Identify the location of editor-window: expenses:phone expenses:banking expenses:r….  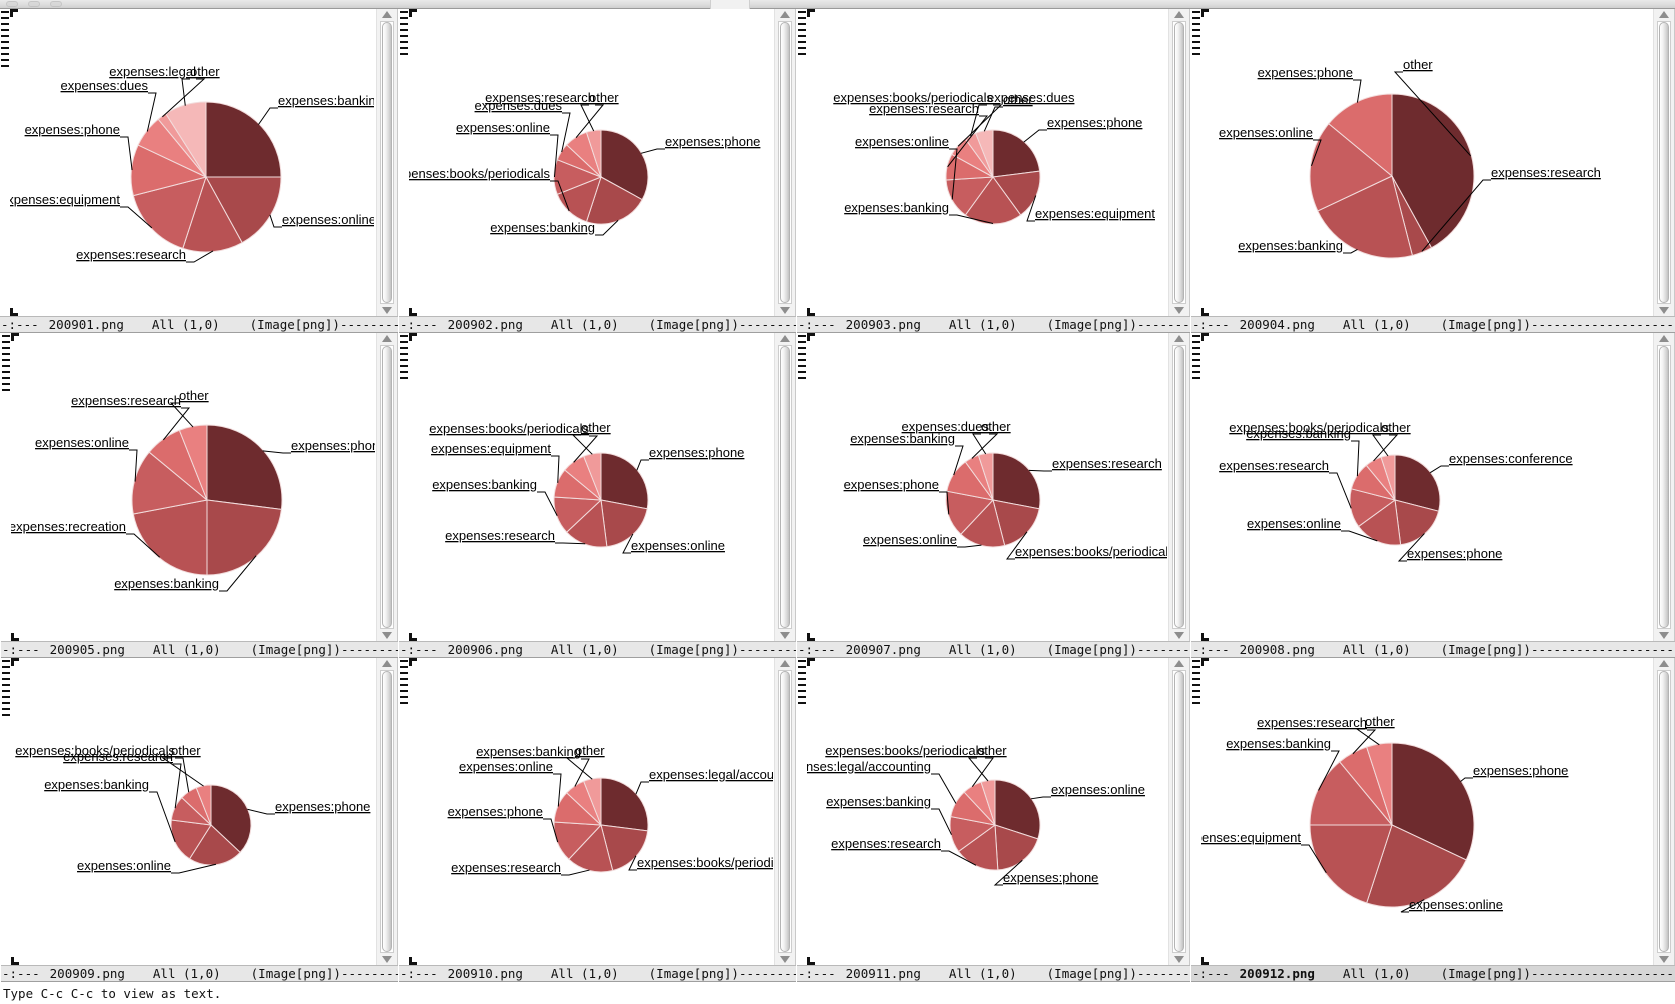
(199, 495).